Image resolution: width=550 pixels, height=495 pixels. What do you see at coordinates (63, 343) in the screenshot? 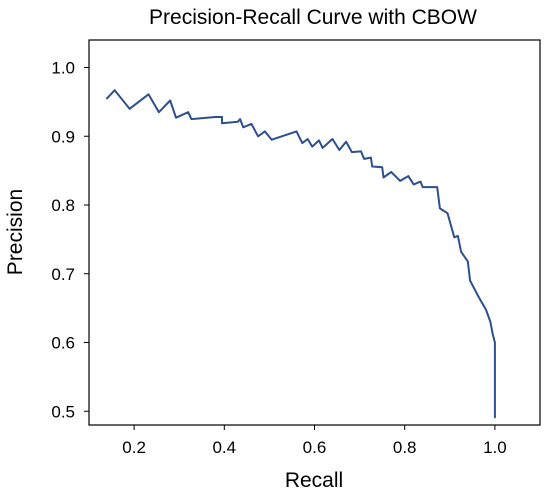
I see `y-tick-label: 0.6` at bounding box center [63, 343].